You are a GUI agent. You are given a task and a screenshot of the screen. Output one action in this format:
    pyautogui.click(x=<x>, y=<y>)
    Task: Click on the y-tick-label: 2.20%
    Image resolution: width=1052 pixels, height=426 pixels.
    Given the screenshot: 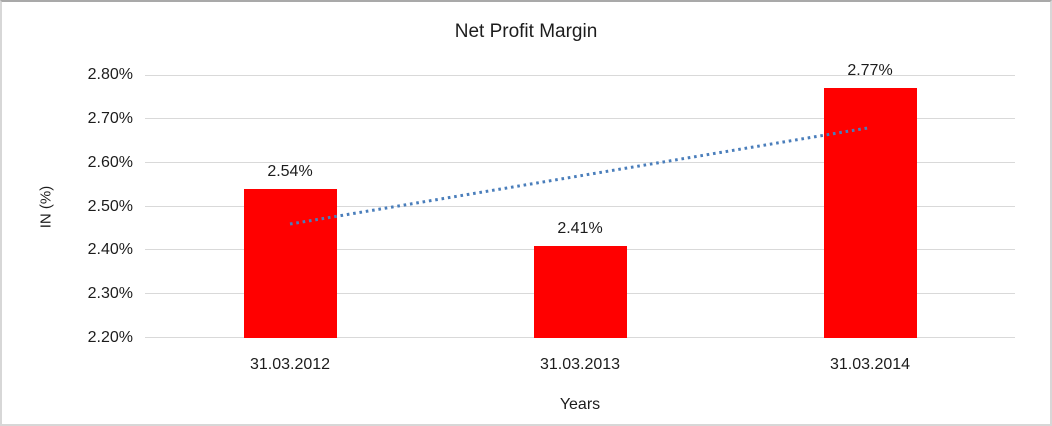 What is the action you would take?
    pyautogui.click(x=110, y=337)
    